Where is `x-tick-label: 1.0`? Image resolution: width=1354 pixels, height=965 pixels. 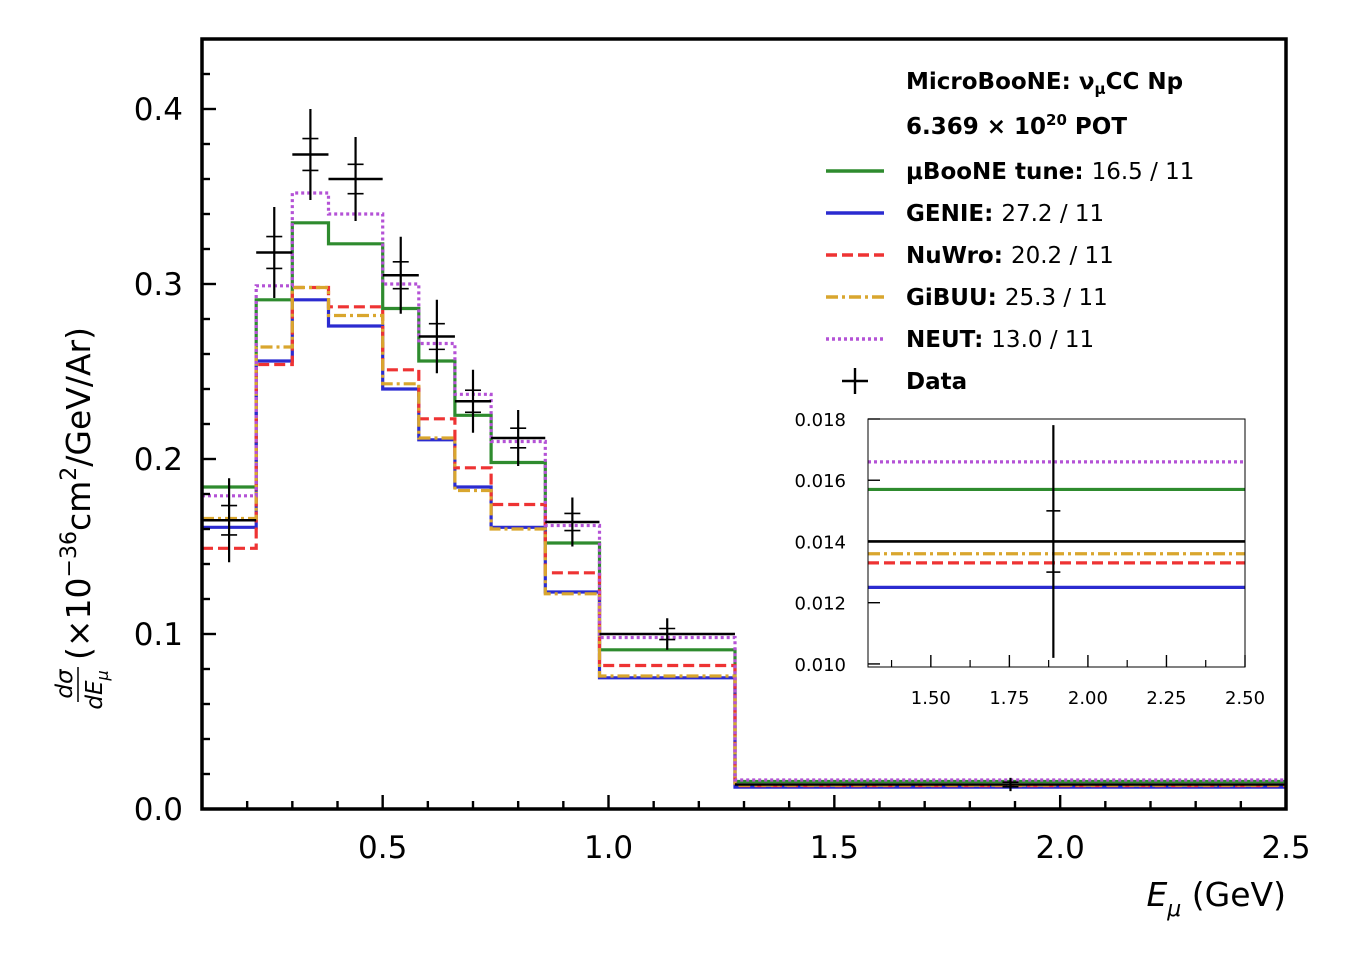
x-tick-label: 1.0 is located at coordinates (608, 848).